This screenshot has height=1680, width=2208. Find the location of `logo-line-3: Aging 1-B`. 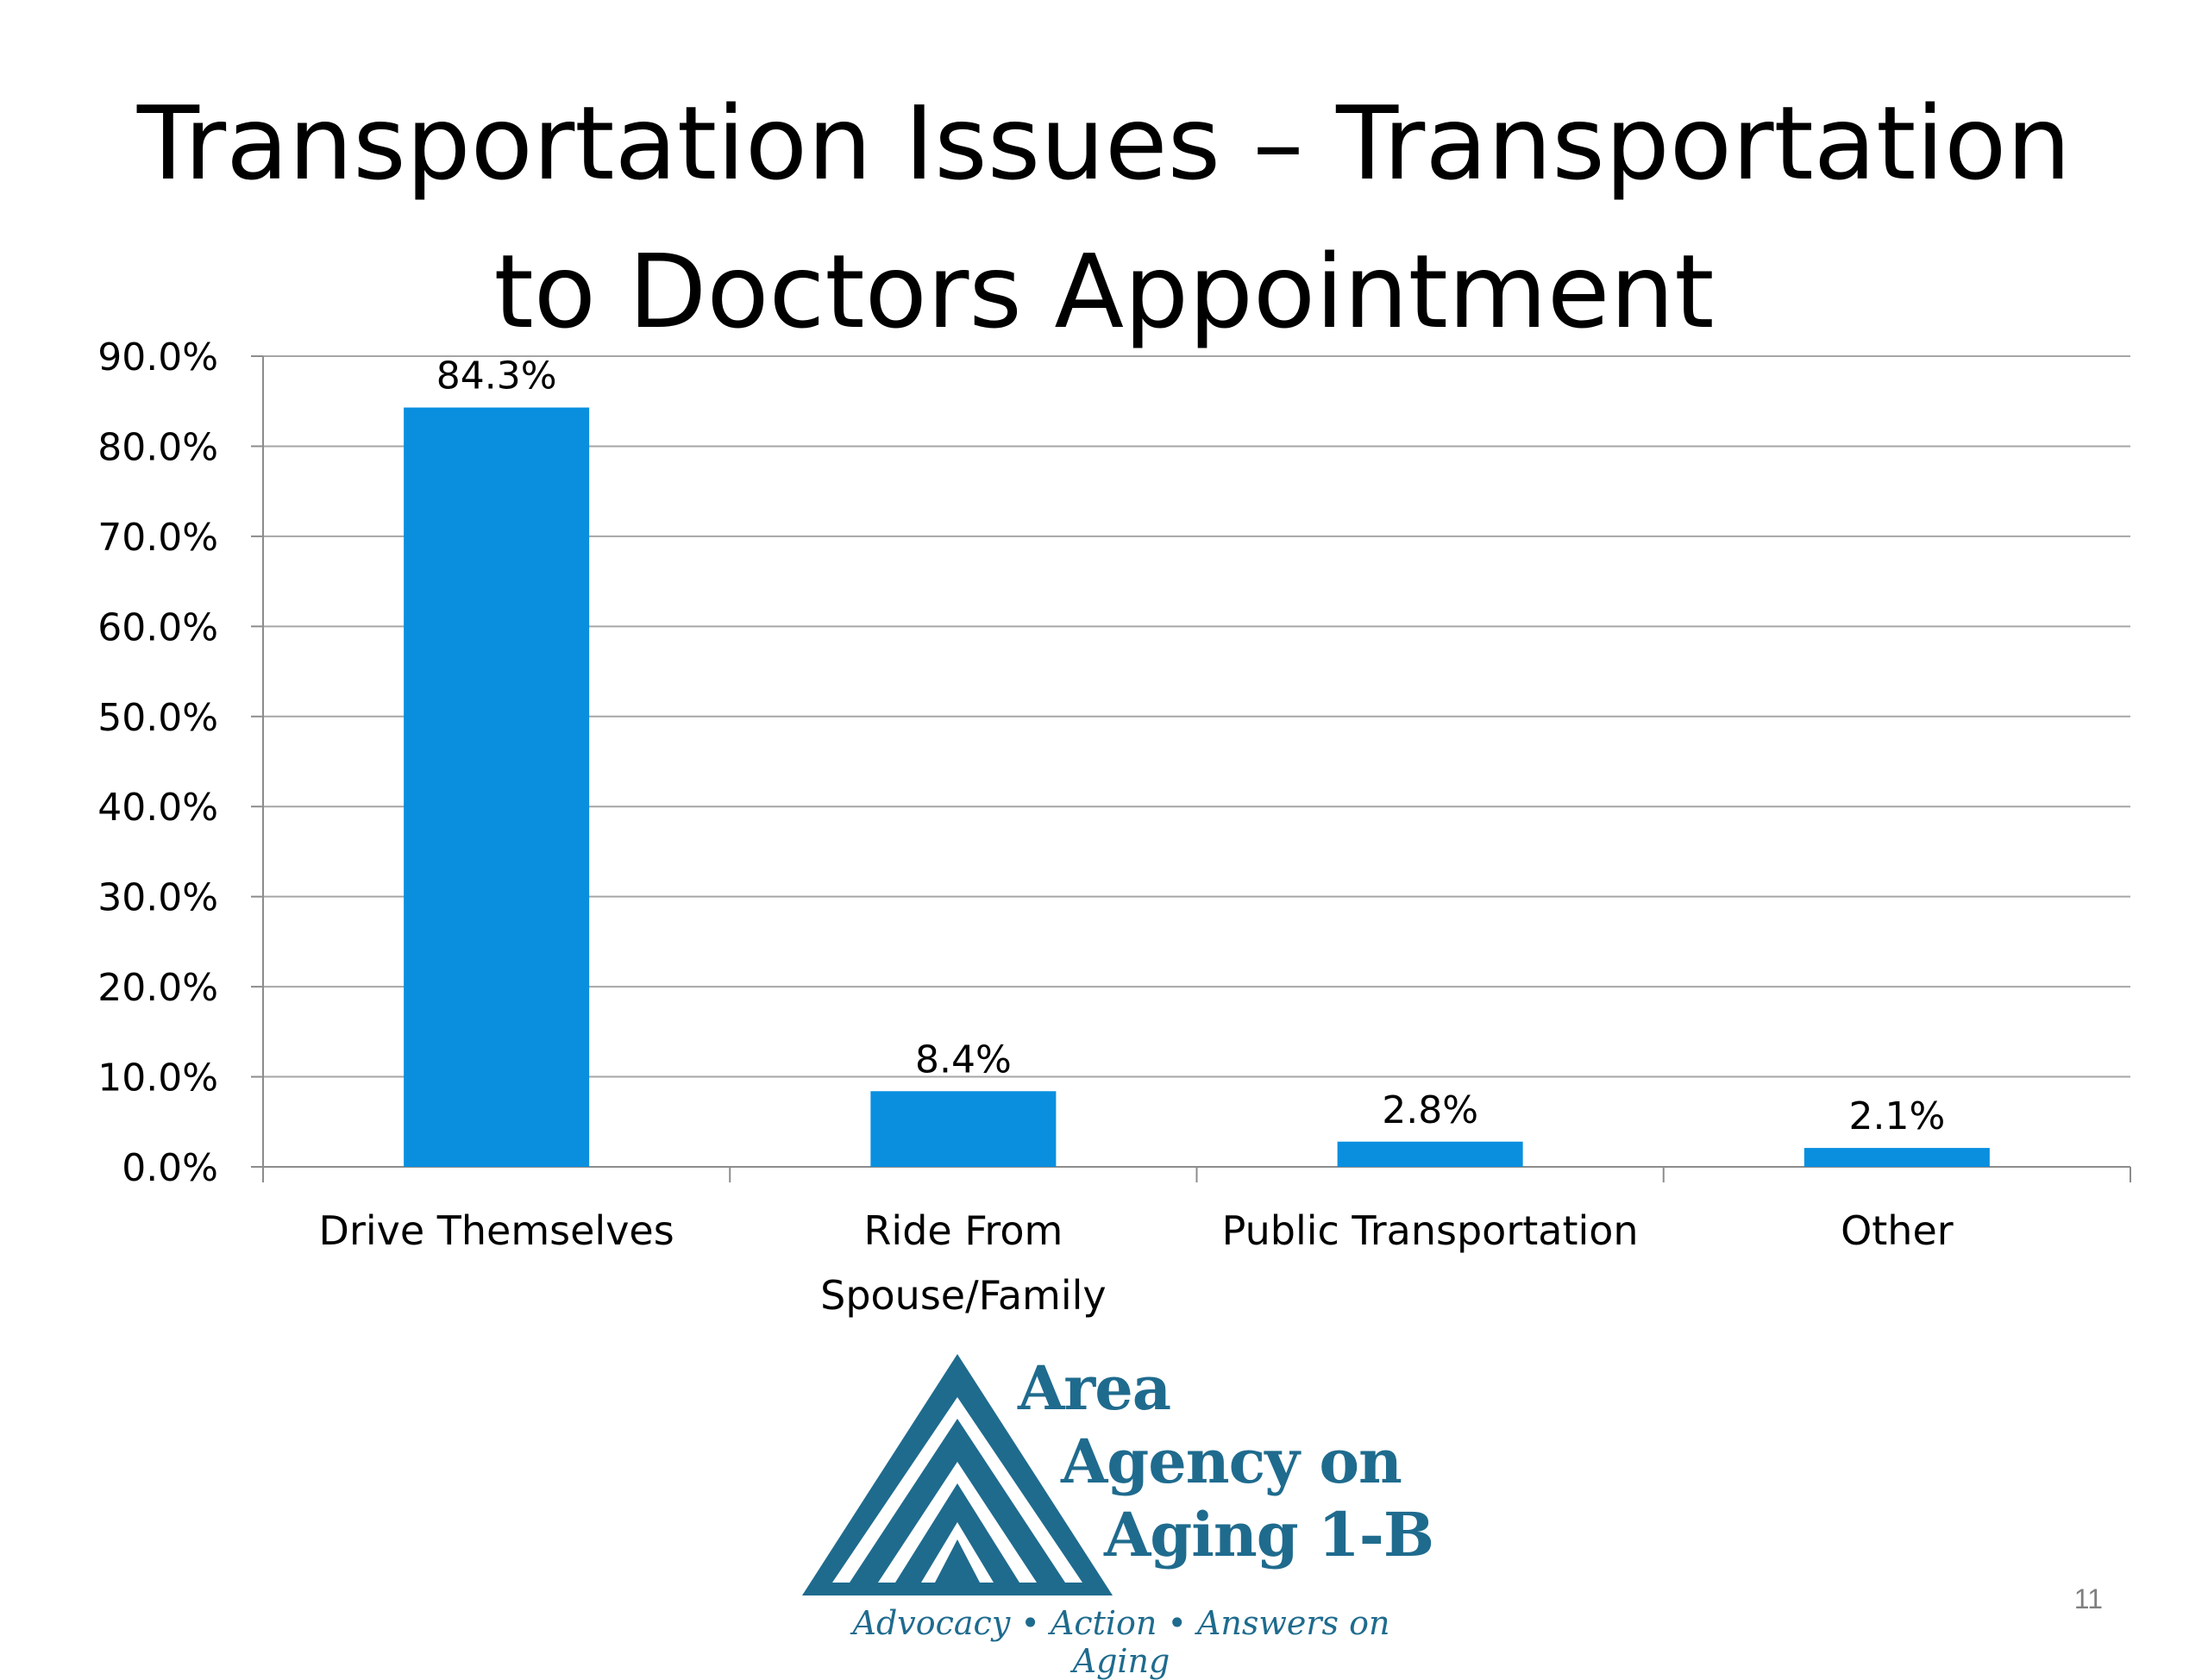

logo-line-3: Aging 1-B is located at coordinates (1269, 1535).